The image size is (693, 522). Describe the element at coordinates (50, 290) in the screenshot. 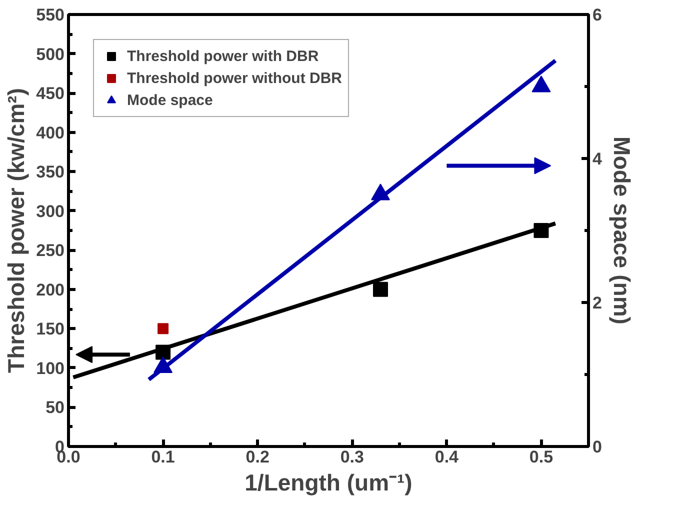

I see `y-tick-label: 200` at that location.